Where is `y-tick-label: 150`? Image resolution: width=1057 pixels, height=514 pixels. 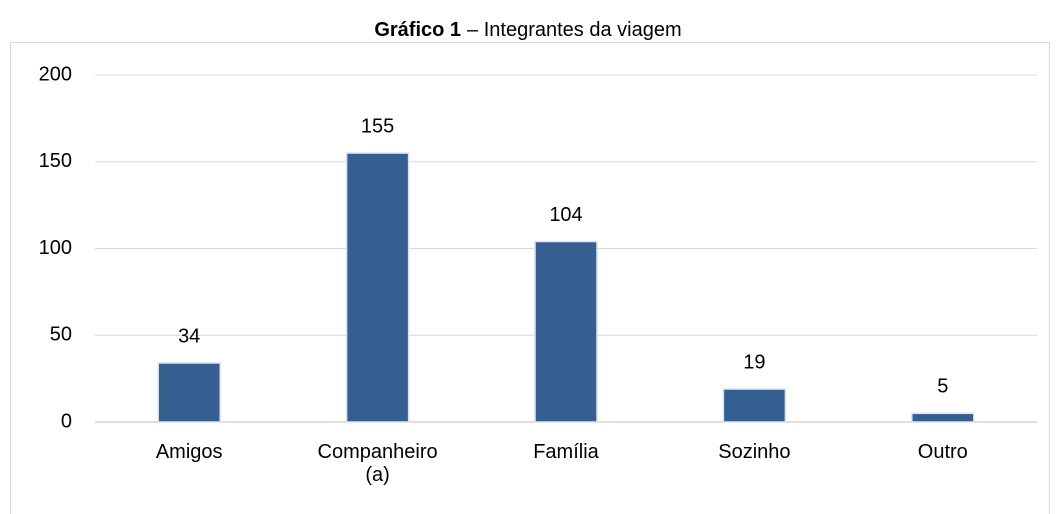 y-tick-label: 150 is located at coordinates (55, 161).